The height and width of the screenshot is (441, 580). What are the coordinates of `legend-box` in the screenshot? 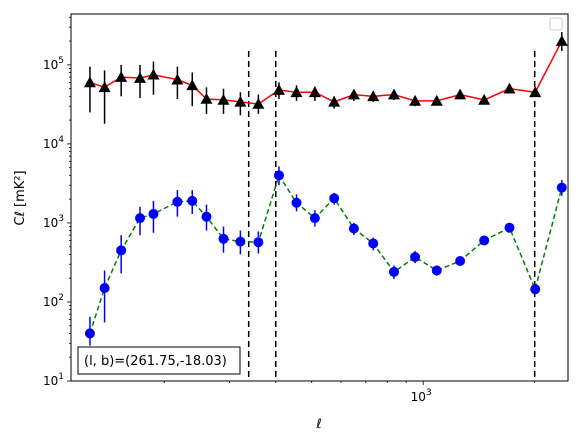 It's located at (556, 24).